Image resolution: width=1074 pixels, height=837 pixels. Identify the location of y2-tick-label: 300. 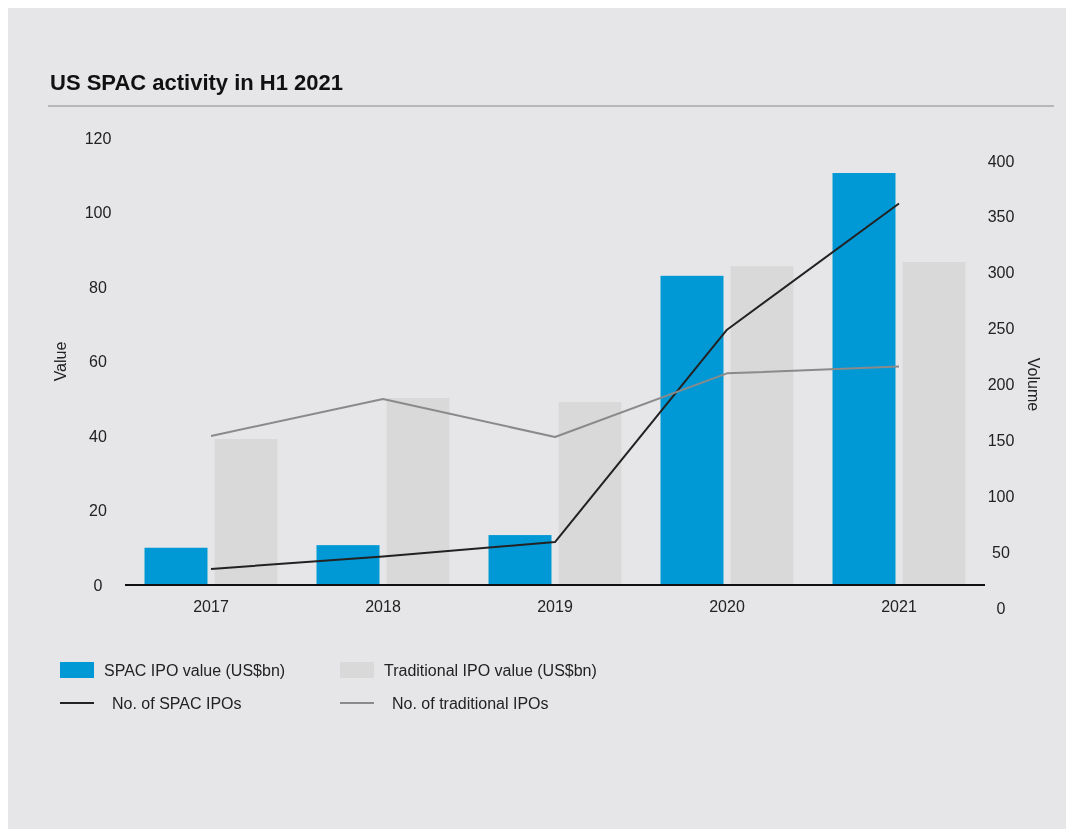
(1001, 273).